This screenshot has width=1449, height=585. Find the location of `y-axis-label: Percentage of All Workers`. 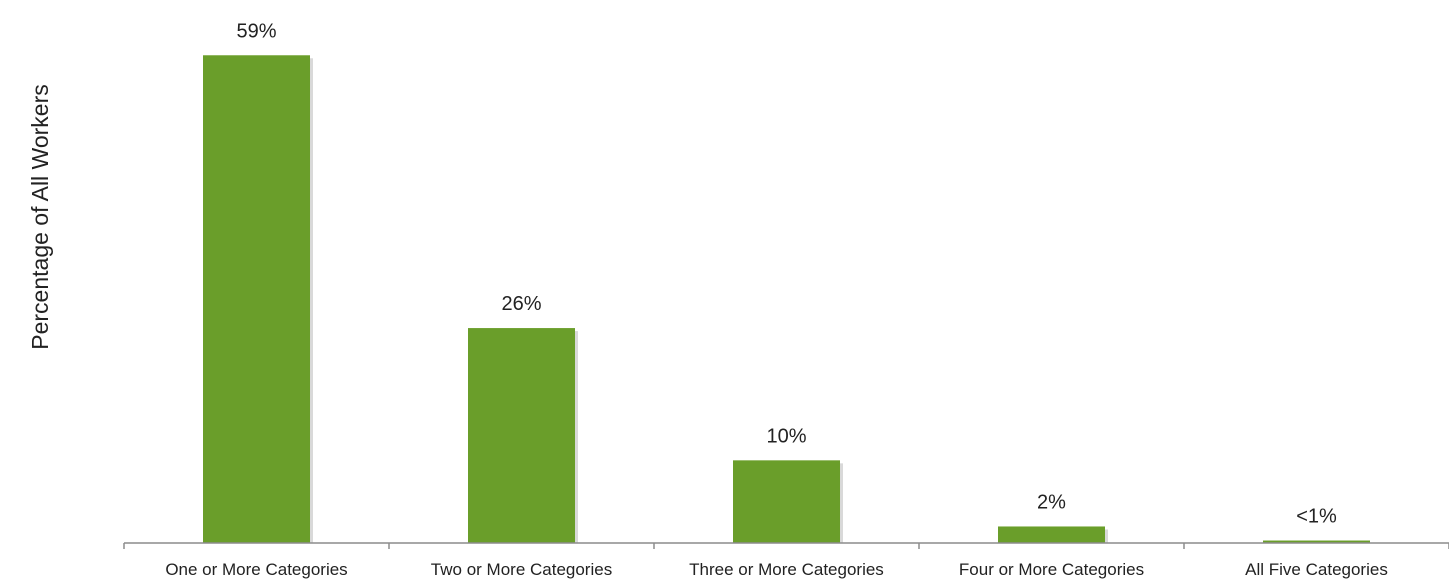

y-axis-label: Percentage of All Workers is located at coordinates (40, 216).